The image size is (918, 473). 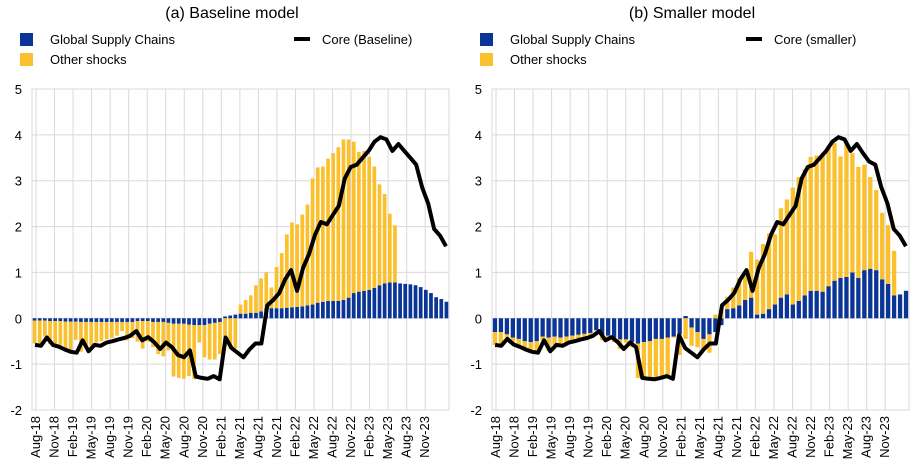 I want to click on x-tick-label: Nov-18, so click(x=54, y=437).